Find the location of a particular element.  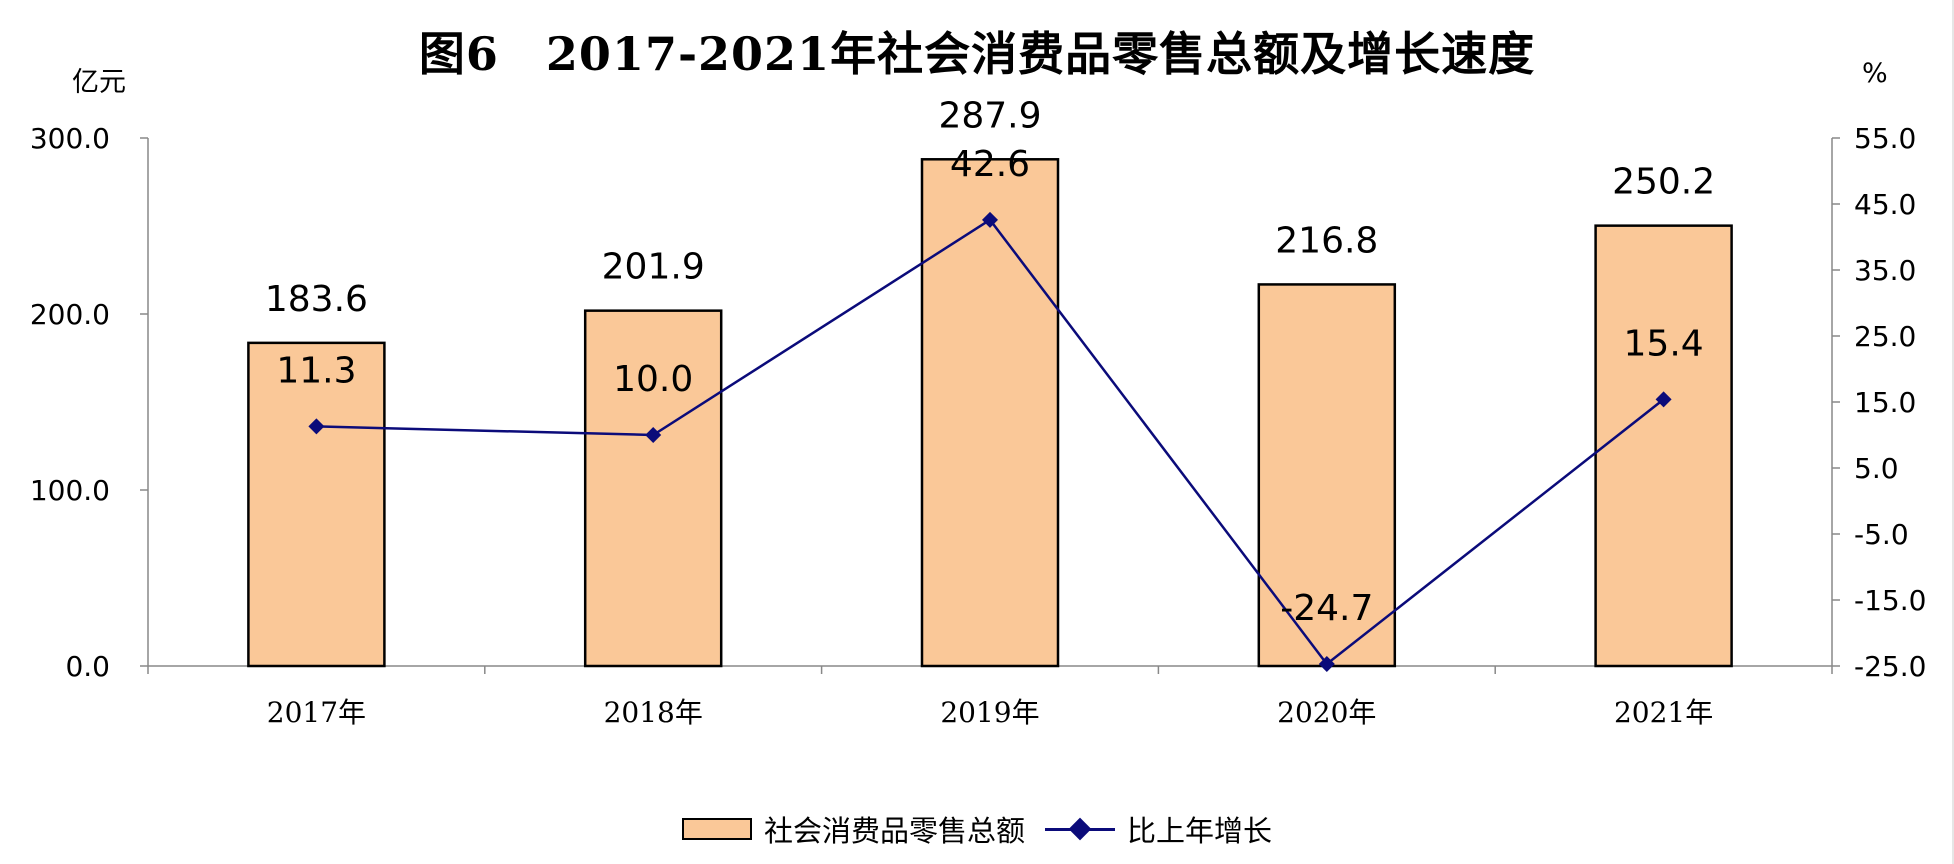

right-tick-label: 15.0 is located at coordinates (1885, 402).